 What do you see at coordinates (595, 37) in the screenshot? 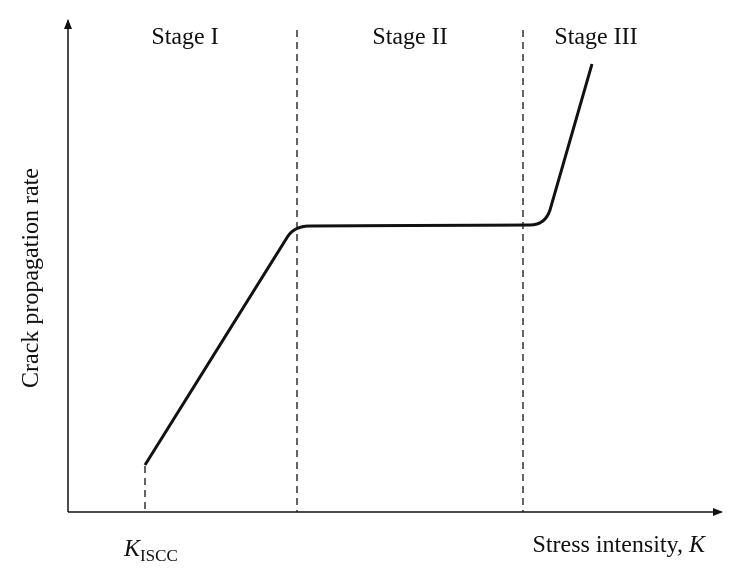
I see `stage-label: Stage III` at bounding box center [595, 37].